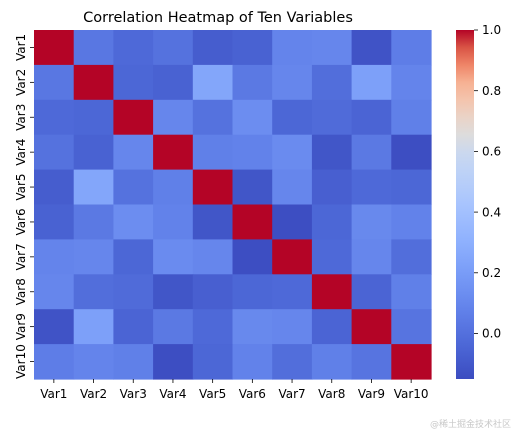 Image resolution: width=515 pixels, height=433 pixels. I want to click on heatmap-cell-var1-var3, so click(133, 48).